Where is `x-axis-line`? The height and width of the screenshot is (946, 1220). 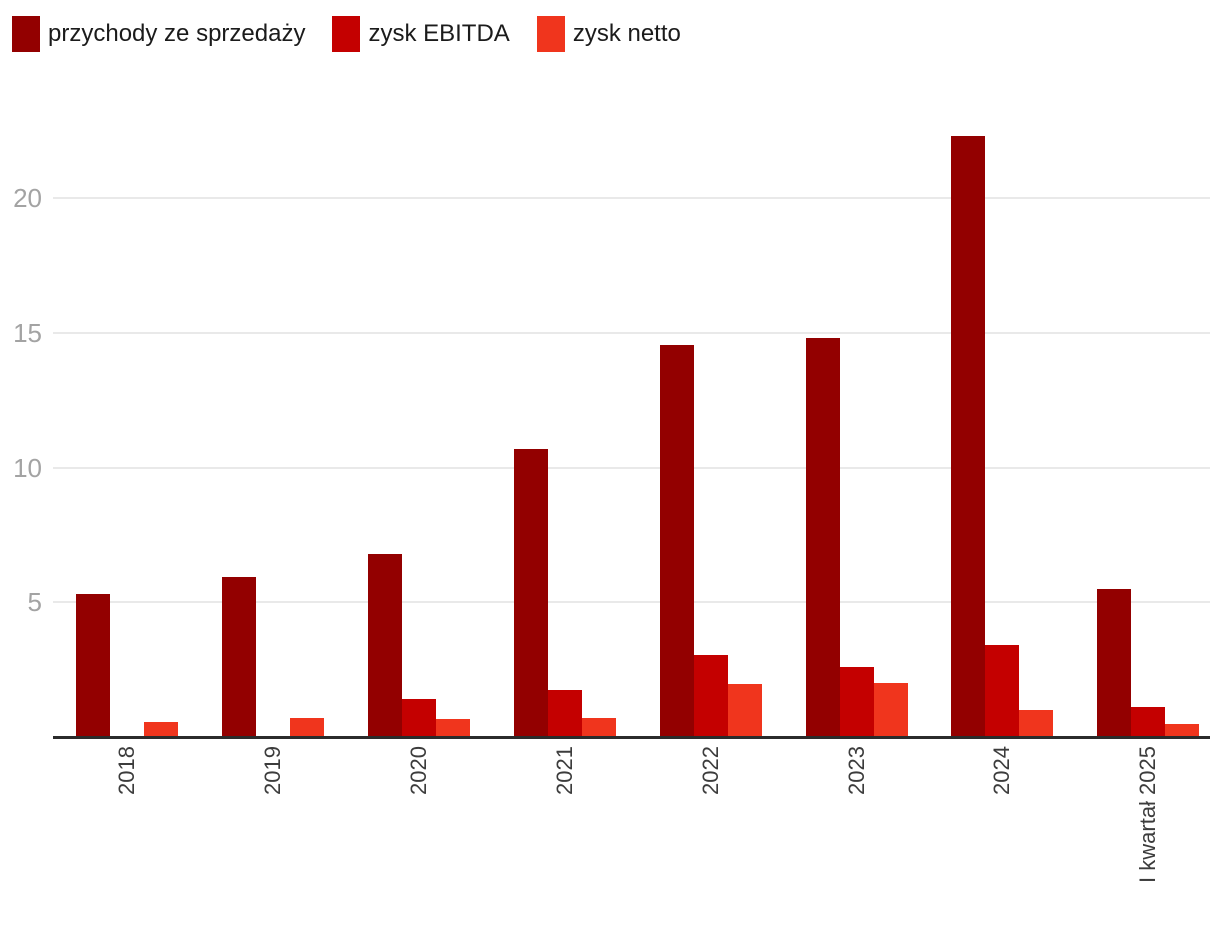 x-axis-line is located at coordinates (631, 737).